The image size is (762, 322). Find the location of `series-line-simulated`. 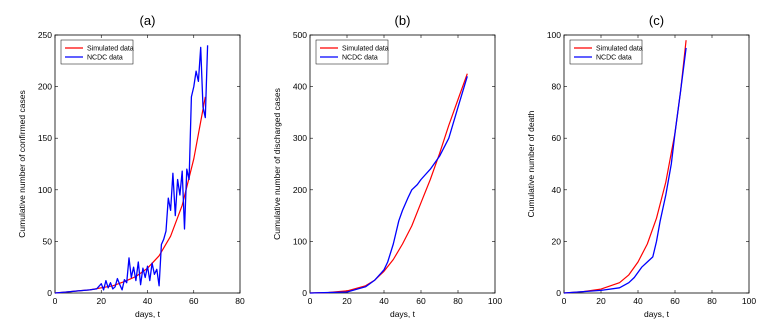

series-line-simulated is located at coordinates (388, 183).